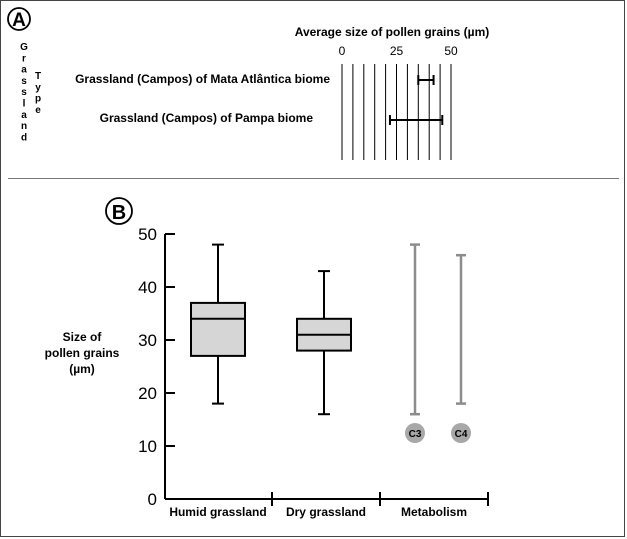 The image size is (627, 539). I want to click on y-axis-label-line: pollen grains, so click(82, 353).